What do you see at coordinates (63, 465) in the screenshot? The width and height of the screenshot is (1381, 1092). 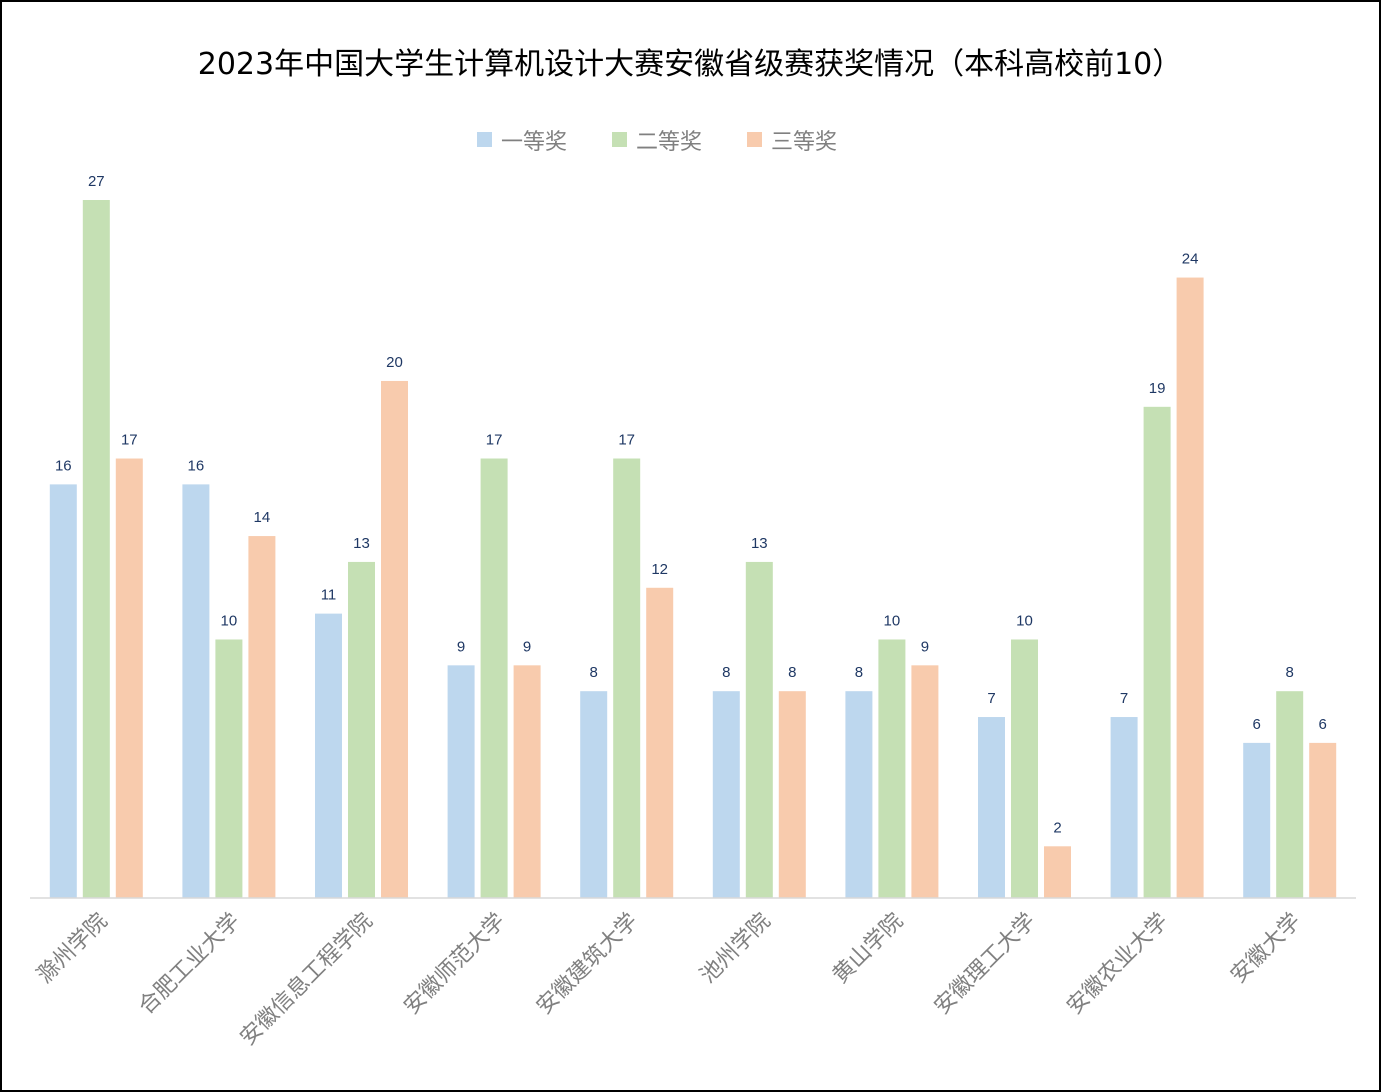 I see `data-label-1-1: 16` at bounding box center [63, 465].